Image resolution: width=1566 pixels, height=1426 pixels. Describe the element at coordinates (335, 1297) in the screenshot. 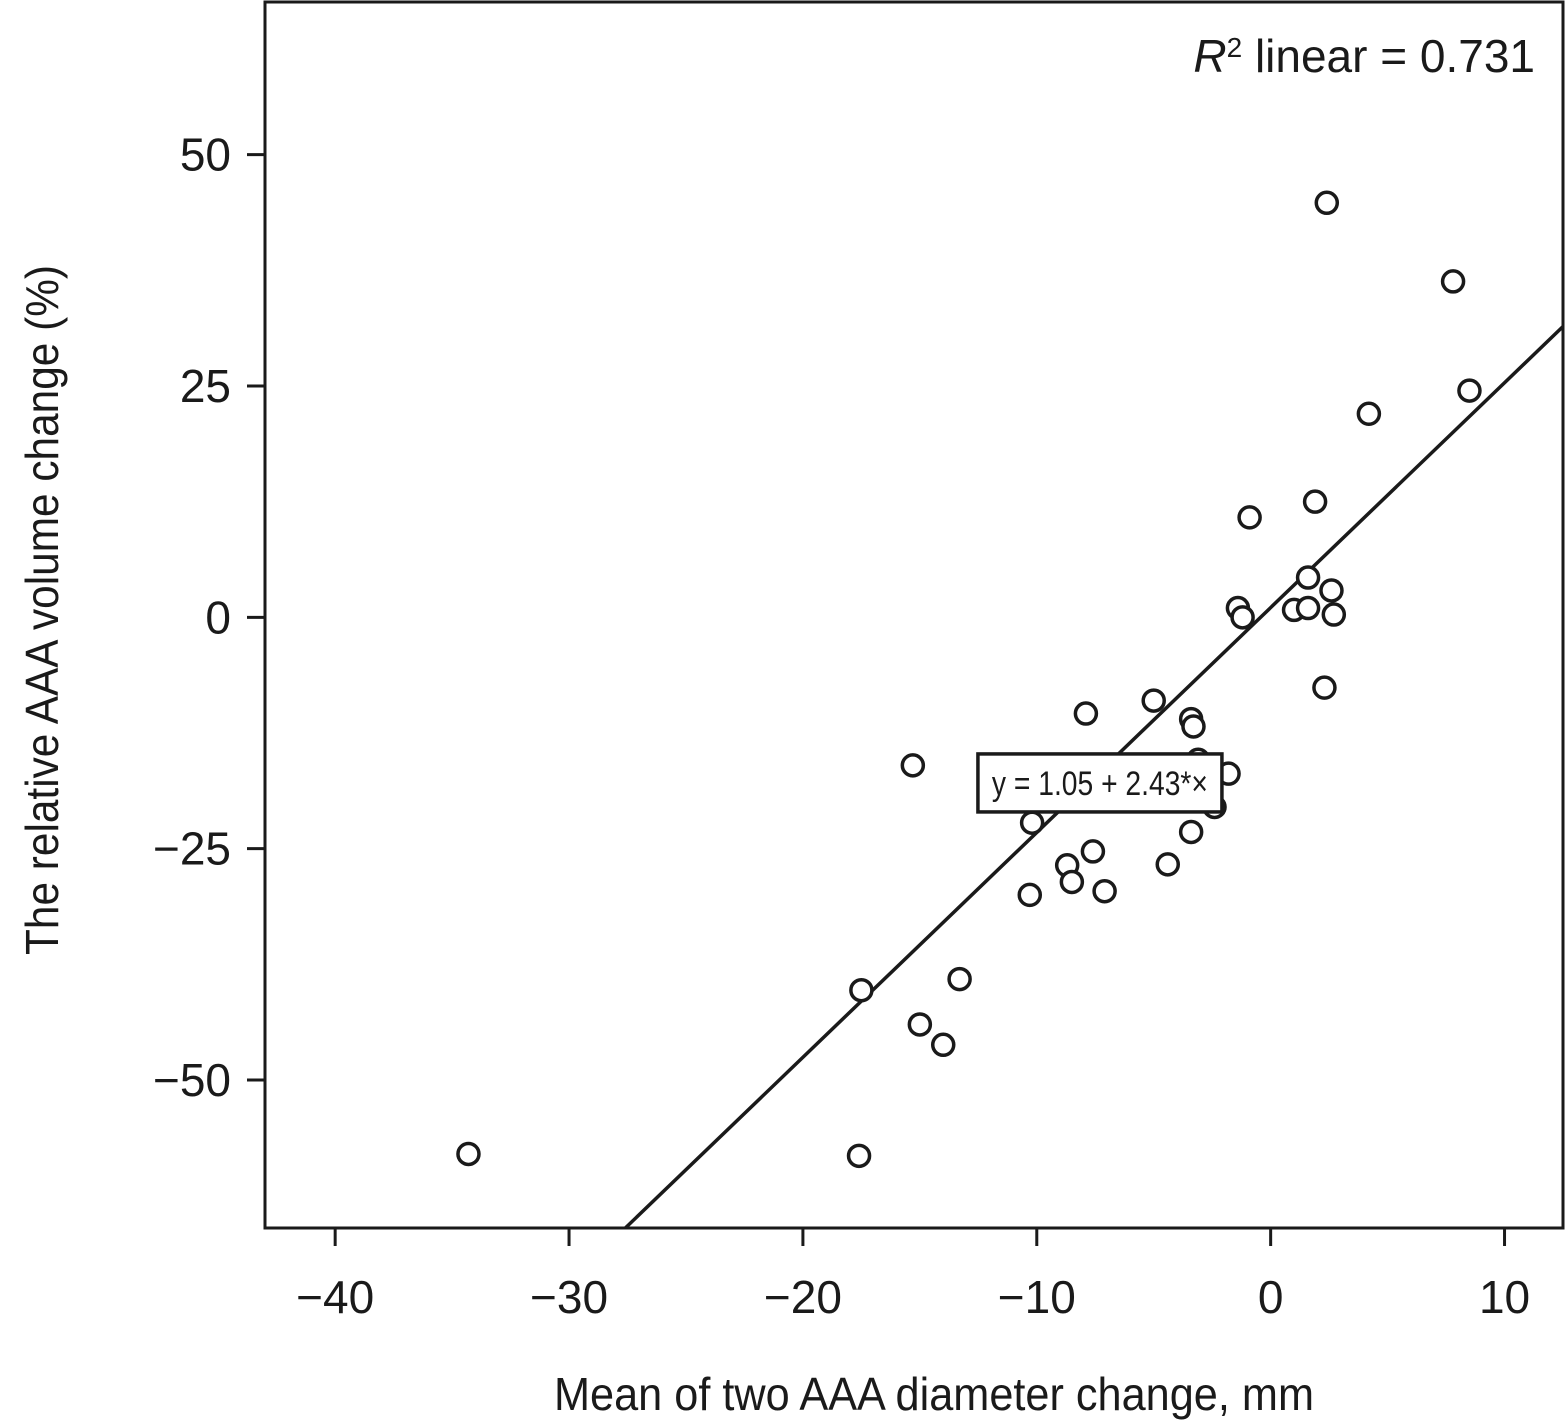

I see `x-tick-label: −40` at that location.